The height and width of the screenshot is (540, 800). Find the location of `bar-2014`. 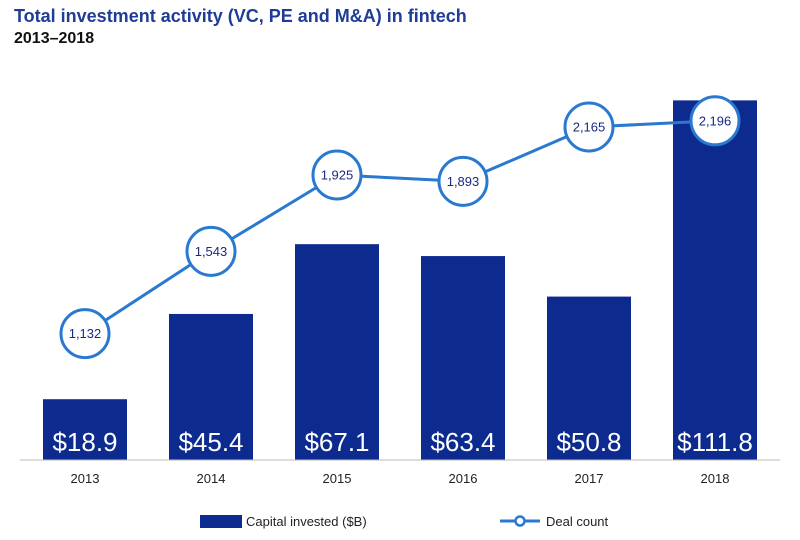

bar-2014 is located at coordinates (211, 386).